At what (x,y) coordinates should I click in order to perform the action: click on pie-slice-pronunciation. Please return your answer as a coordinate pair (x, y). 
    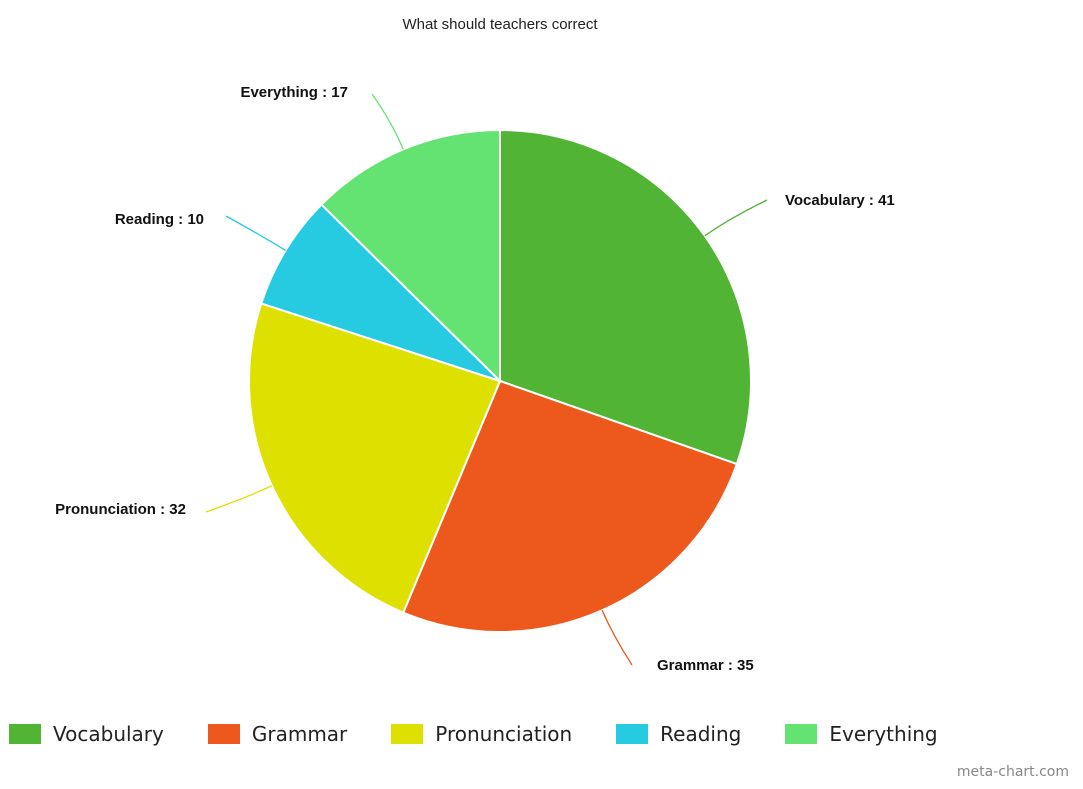
    Looking at the image, I should click on (375, 458).